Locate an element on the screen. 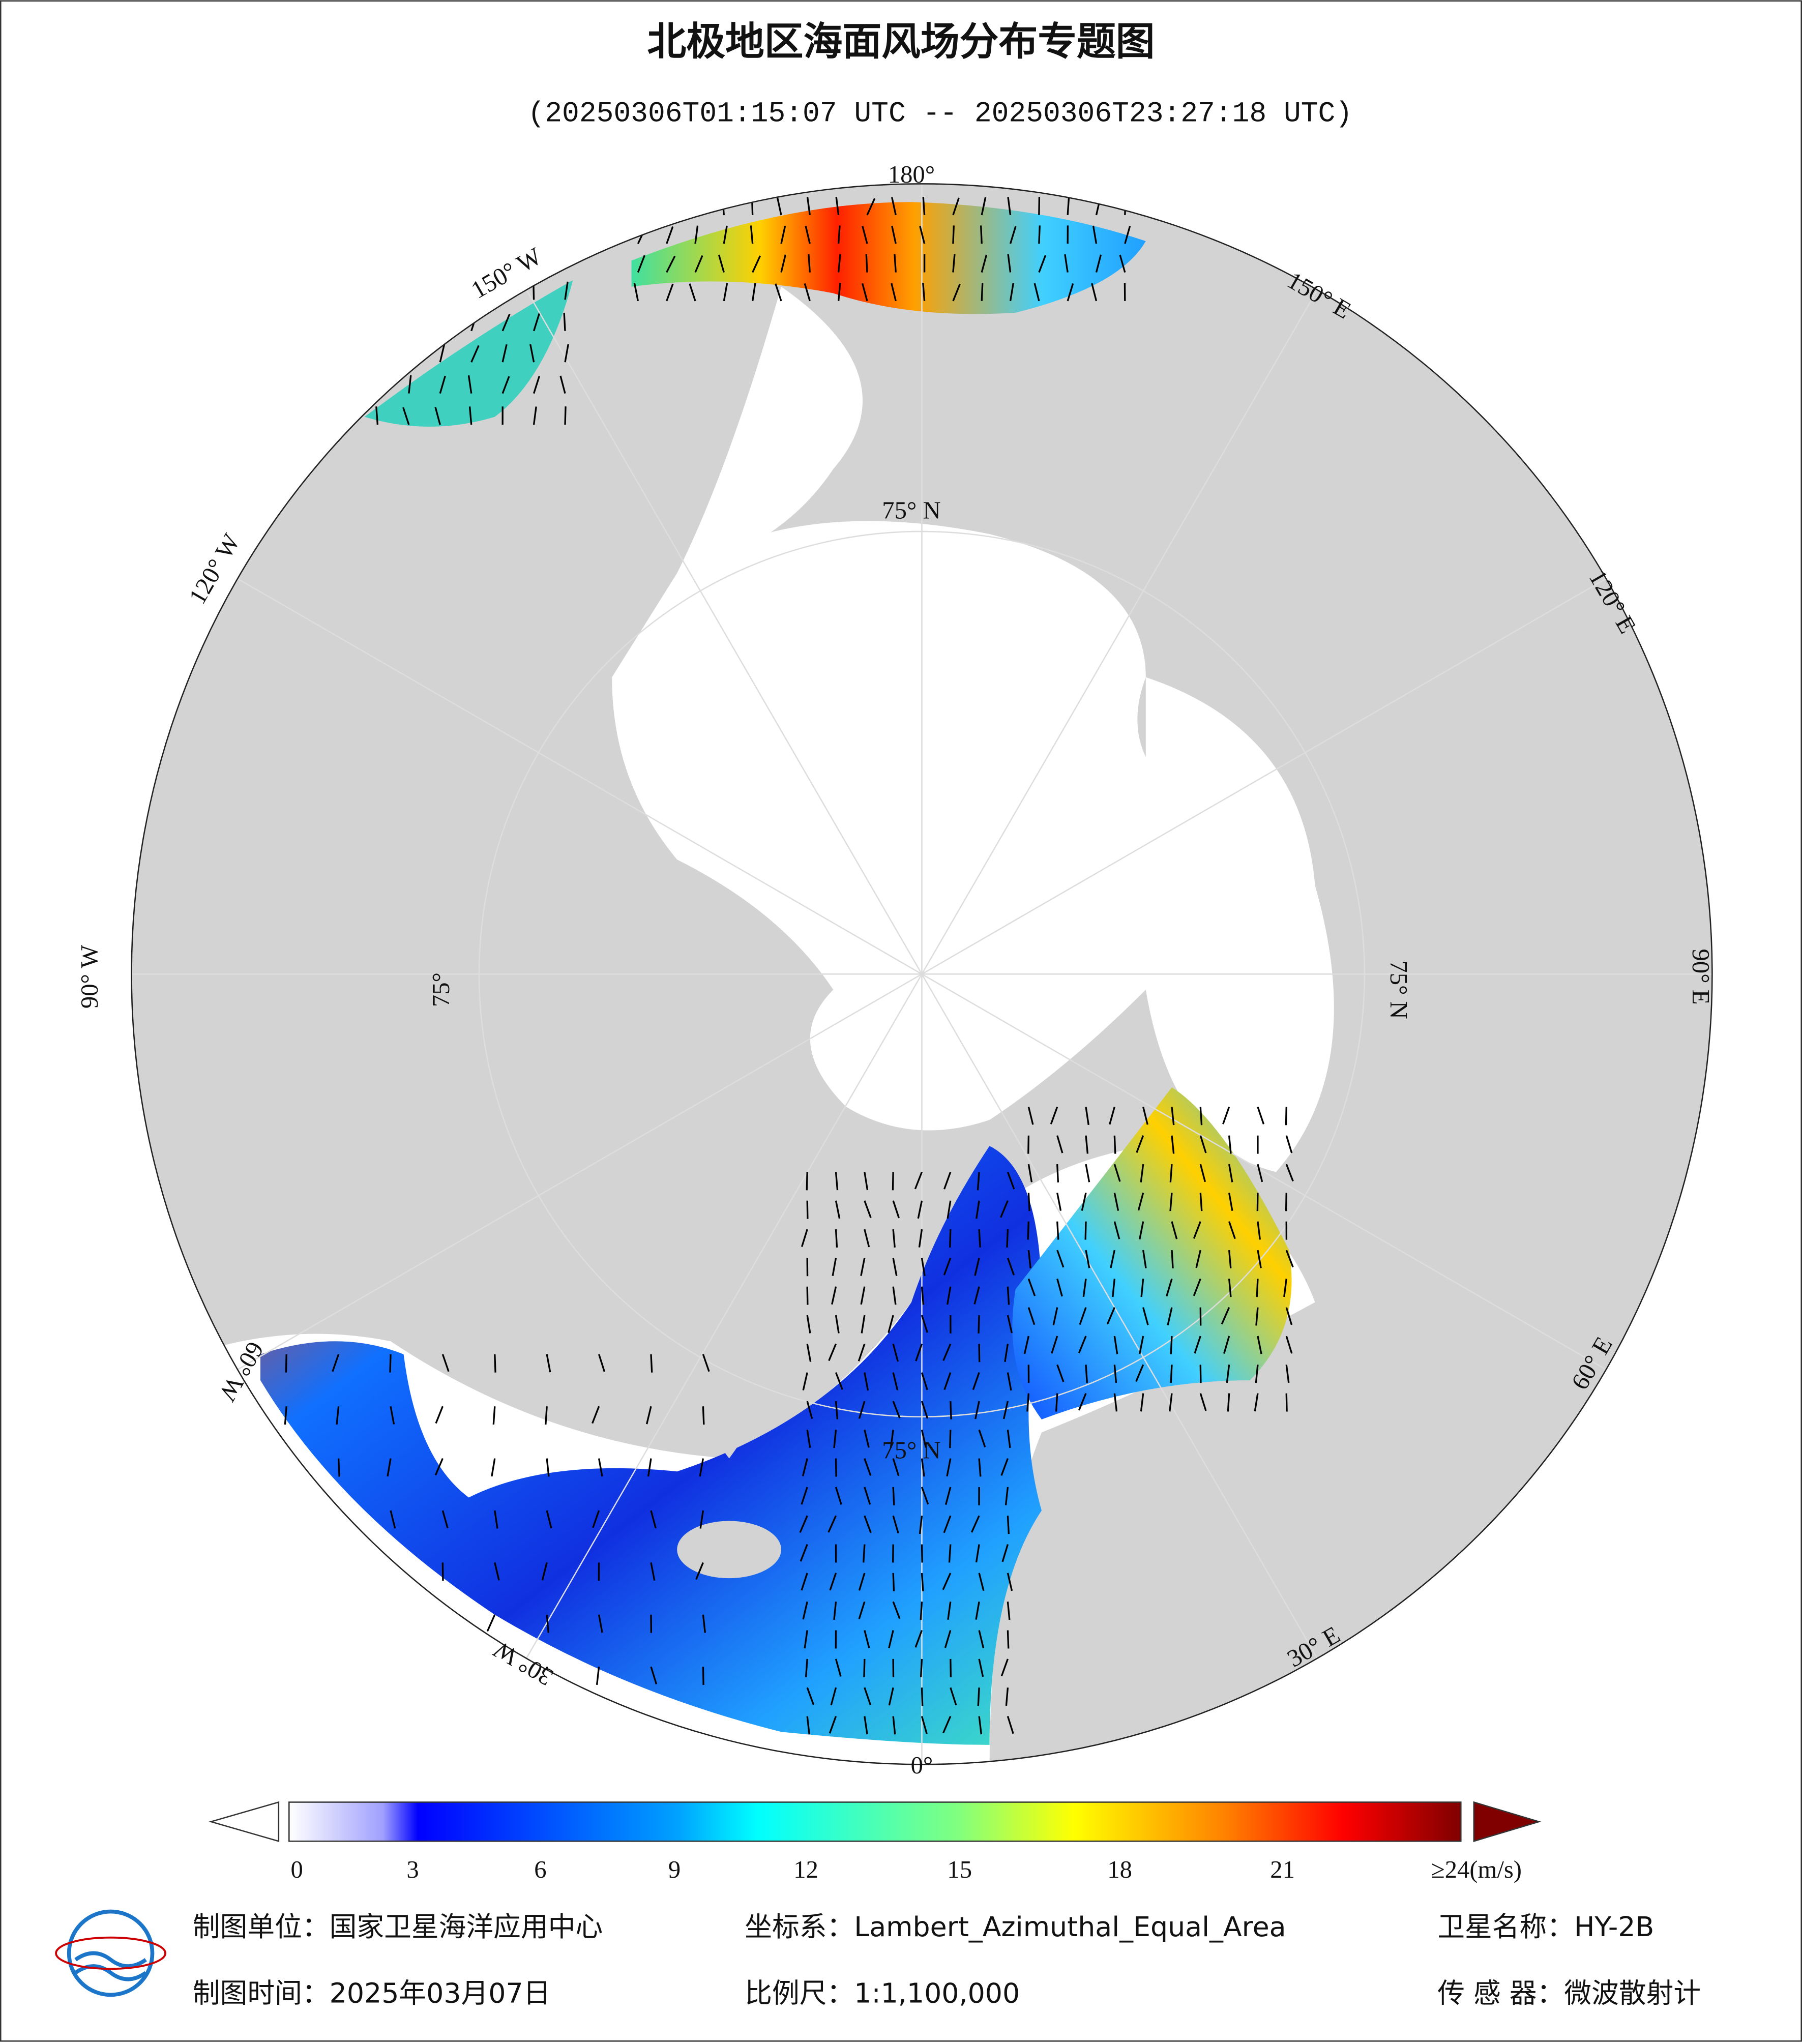 The image size is (1802, 2044). producer: 制图单位：国家卫星海洋应用中心 is located at coordinates (398, 1927).